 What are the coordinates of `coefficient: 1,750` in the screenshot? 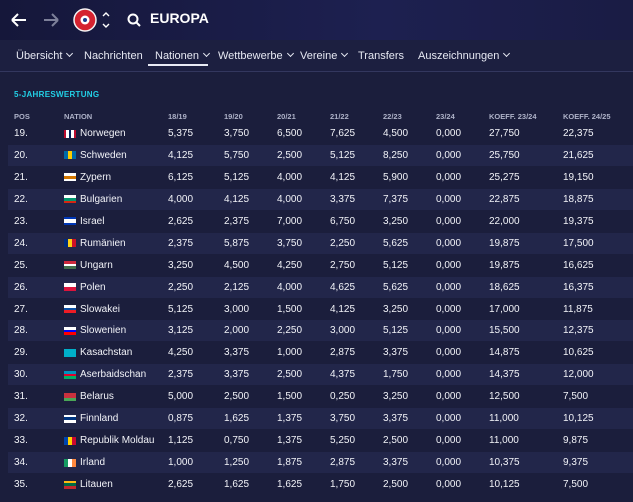 It's located at (343, 485).